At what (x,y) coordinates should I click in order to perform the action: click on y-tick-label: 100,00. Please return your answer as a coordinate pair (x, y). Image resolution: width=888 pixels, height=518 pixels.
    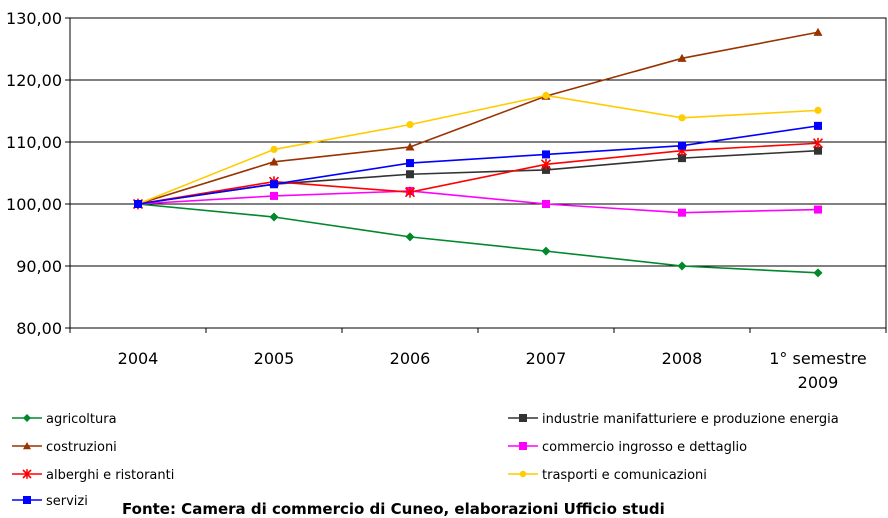
    Looking at the image, I should click on (34, 204).